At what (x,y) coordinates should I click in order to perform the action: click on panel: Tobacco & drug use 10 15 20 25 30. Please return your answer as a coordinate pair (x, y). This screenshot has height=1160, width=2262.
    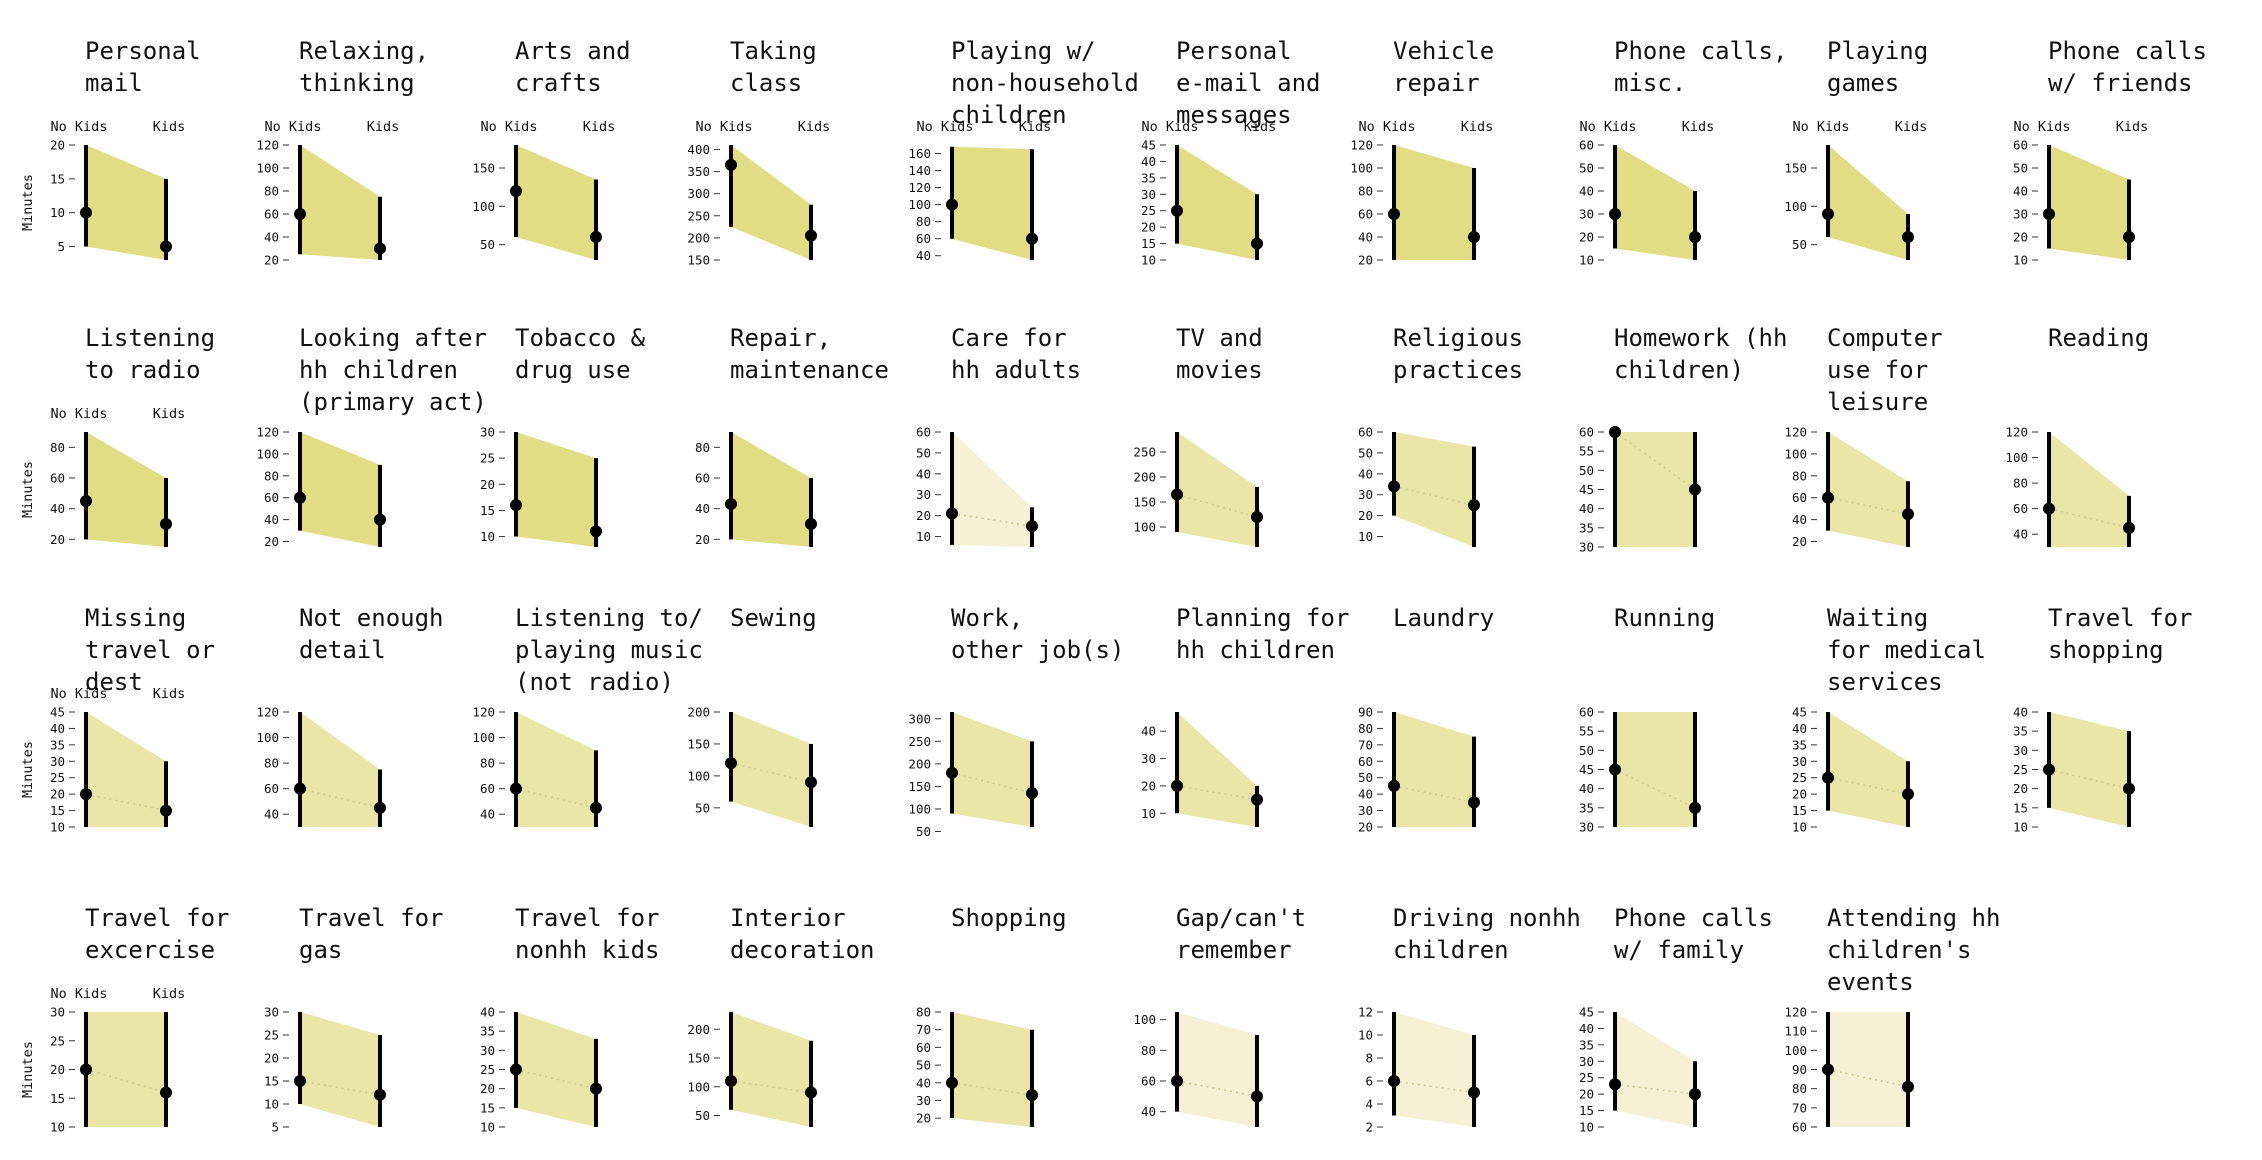
    Looking at the image, I should click on (563, 435).